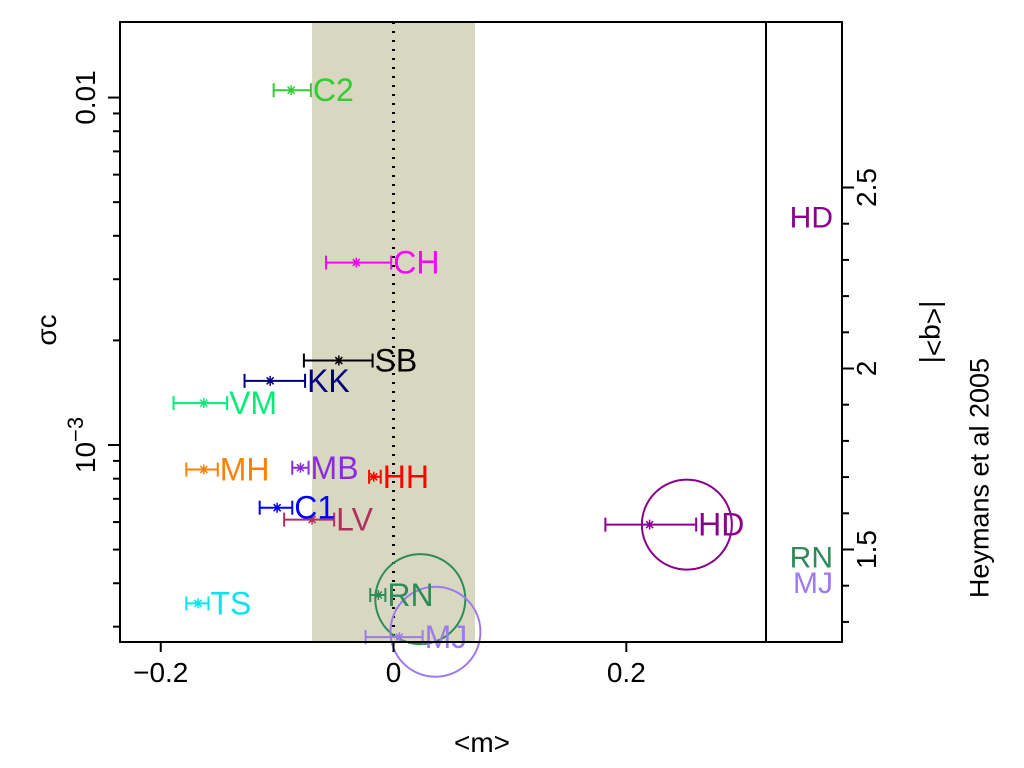 The image size is (1024, 768). What do you see at coordinates (410, 595) in the screenshot?
I see `point-label-rn: RN` at bounding box center [410, 595].